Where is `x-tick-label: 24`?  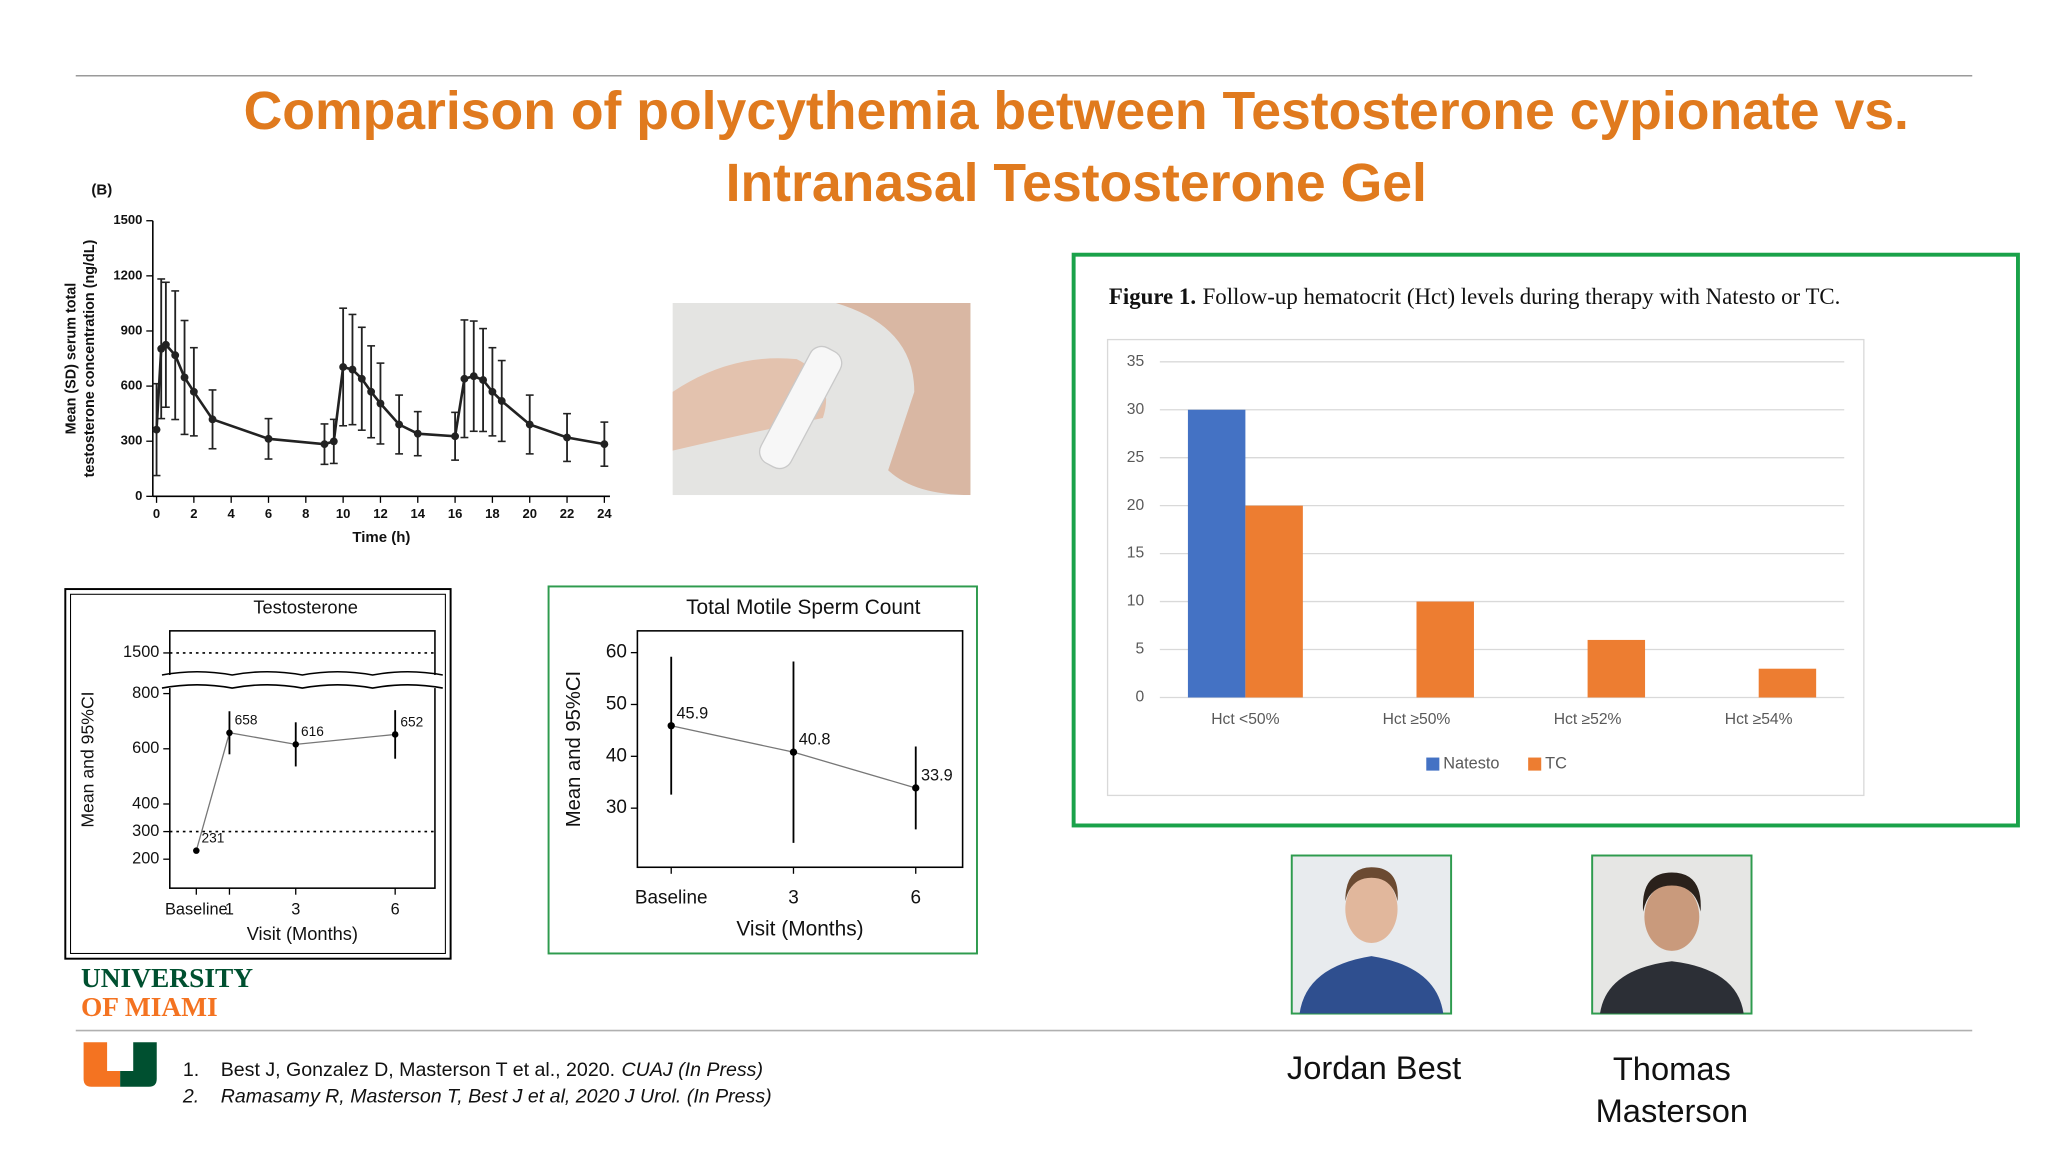
x-tick-label: 24 is located at coordinates (604, 513).